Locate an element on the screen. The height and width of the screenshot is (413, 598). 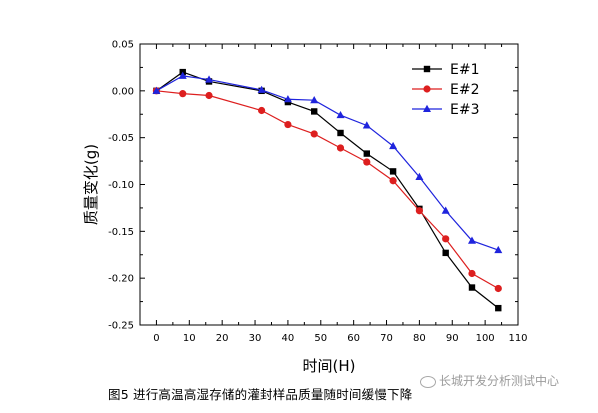
y-axis-label: 质量变化(g) is located at coordinates (91, 184).